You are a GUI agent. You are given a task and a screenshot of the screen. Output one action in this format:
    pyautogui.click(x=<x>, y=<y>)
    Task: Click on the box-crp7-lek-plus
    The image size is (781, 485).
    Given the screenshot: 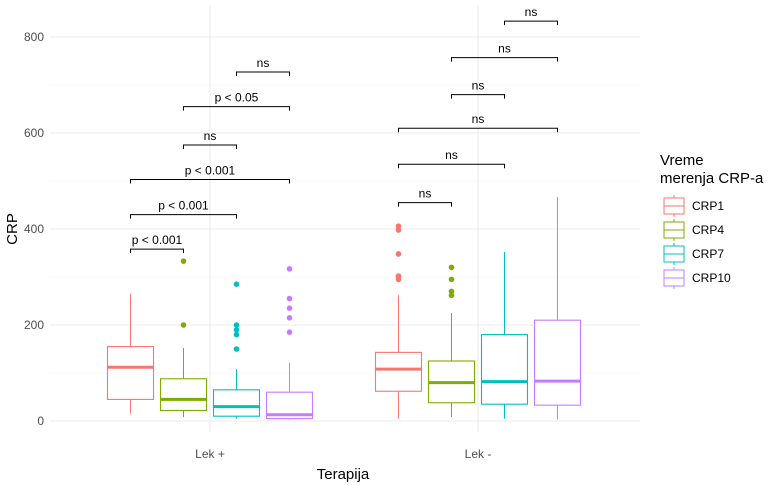 What is the action you would take?
    pyautogui.click(x=236, y=350)
    